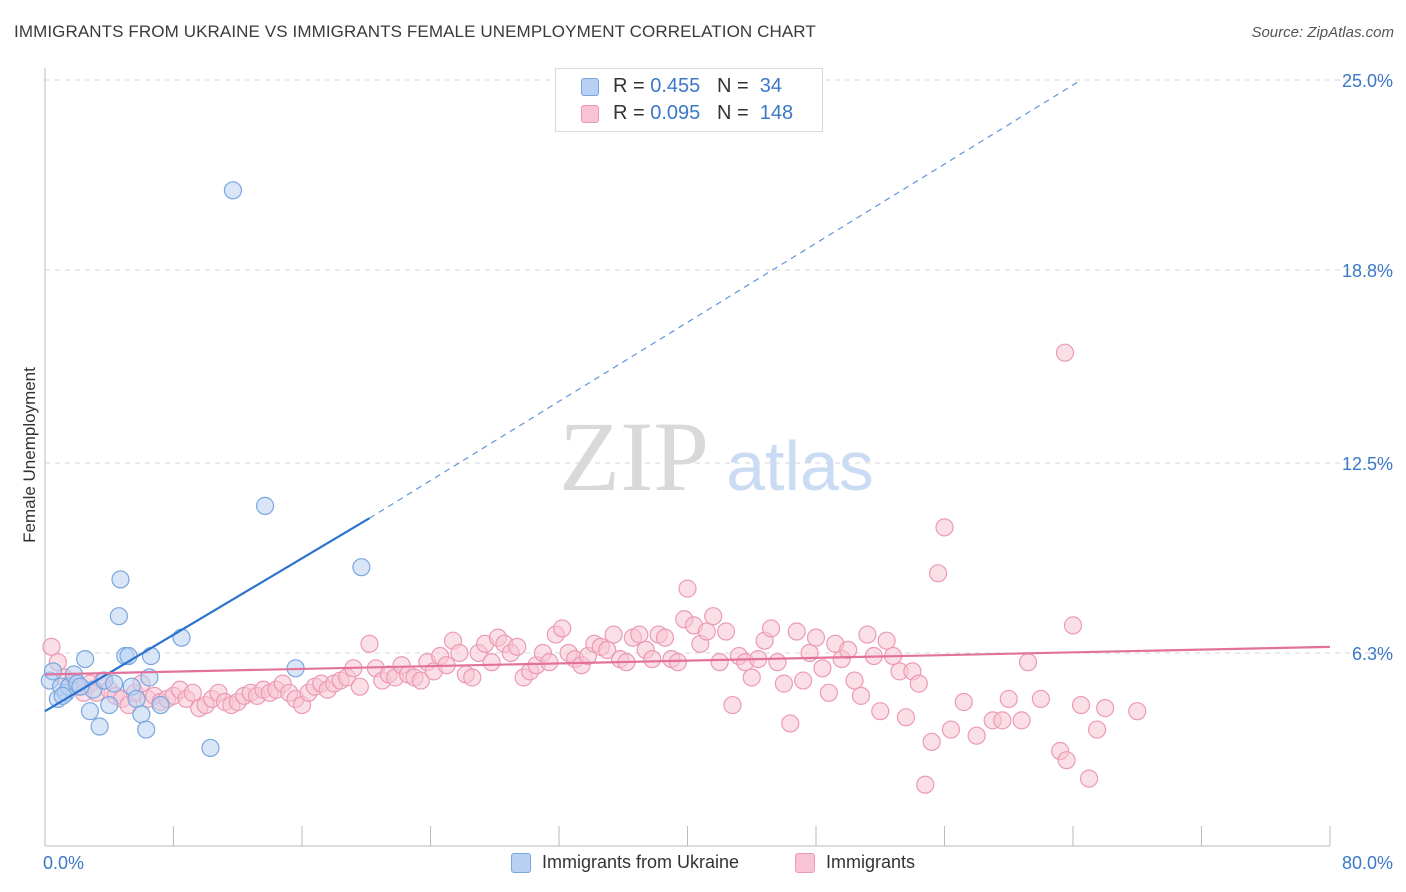 The width and height of the screenshot is (1406, 892). What do you see at coordinates (1367, 464) in the screenshot?
I see `y-tick-label: 12.5%` at bounding box center [1367, 464].